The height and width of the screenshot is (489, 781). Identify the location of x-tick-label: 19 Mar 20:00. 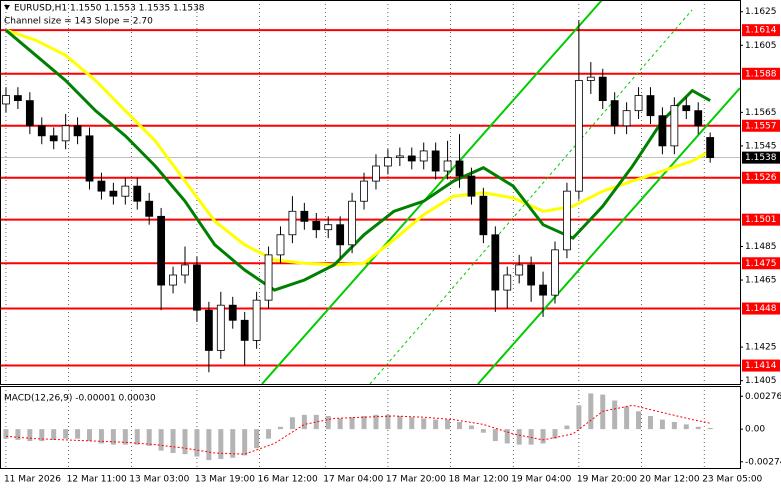
(607, 480).